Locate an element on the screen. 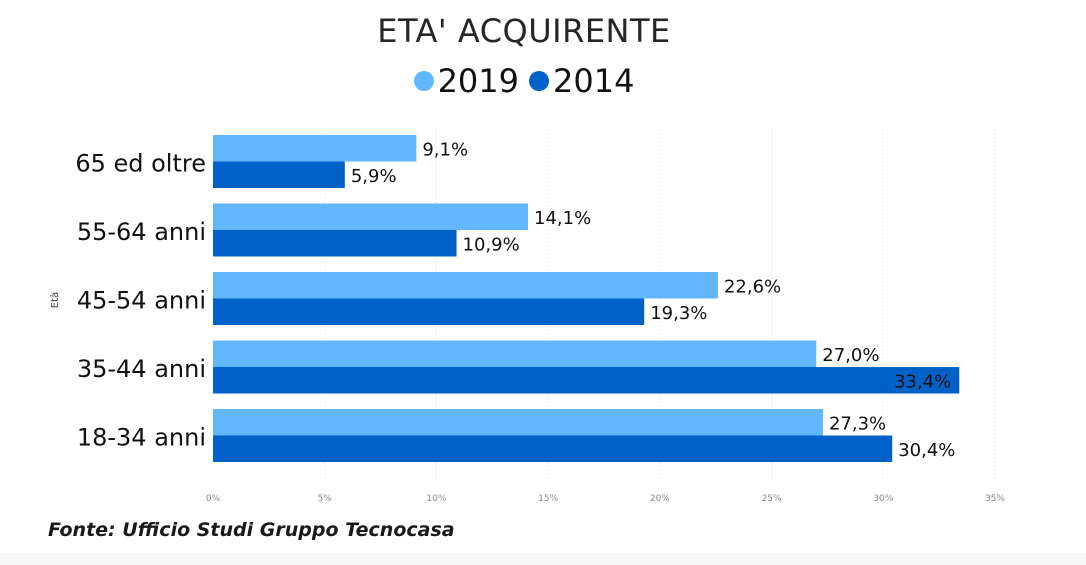  y-tick-label: 18-34 anni is located at coordinates (141, 438).